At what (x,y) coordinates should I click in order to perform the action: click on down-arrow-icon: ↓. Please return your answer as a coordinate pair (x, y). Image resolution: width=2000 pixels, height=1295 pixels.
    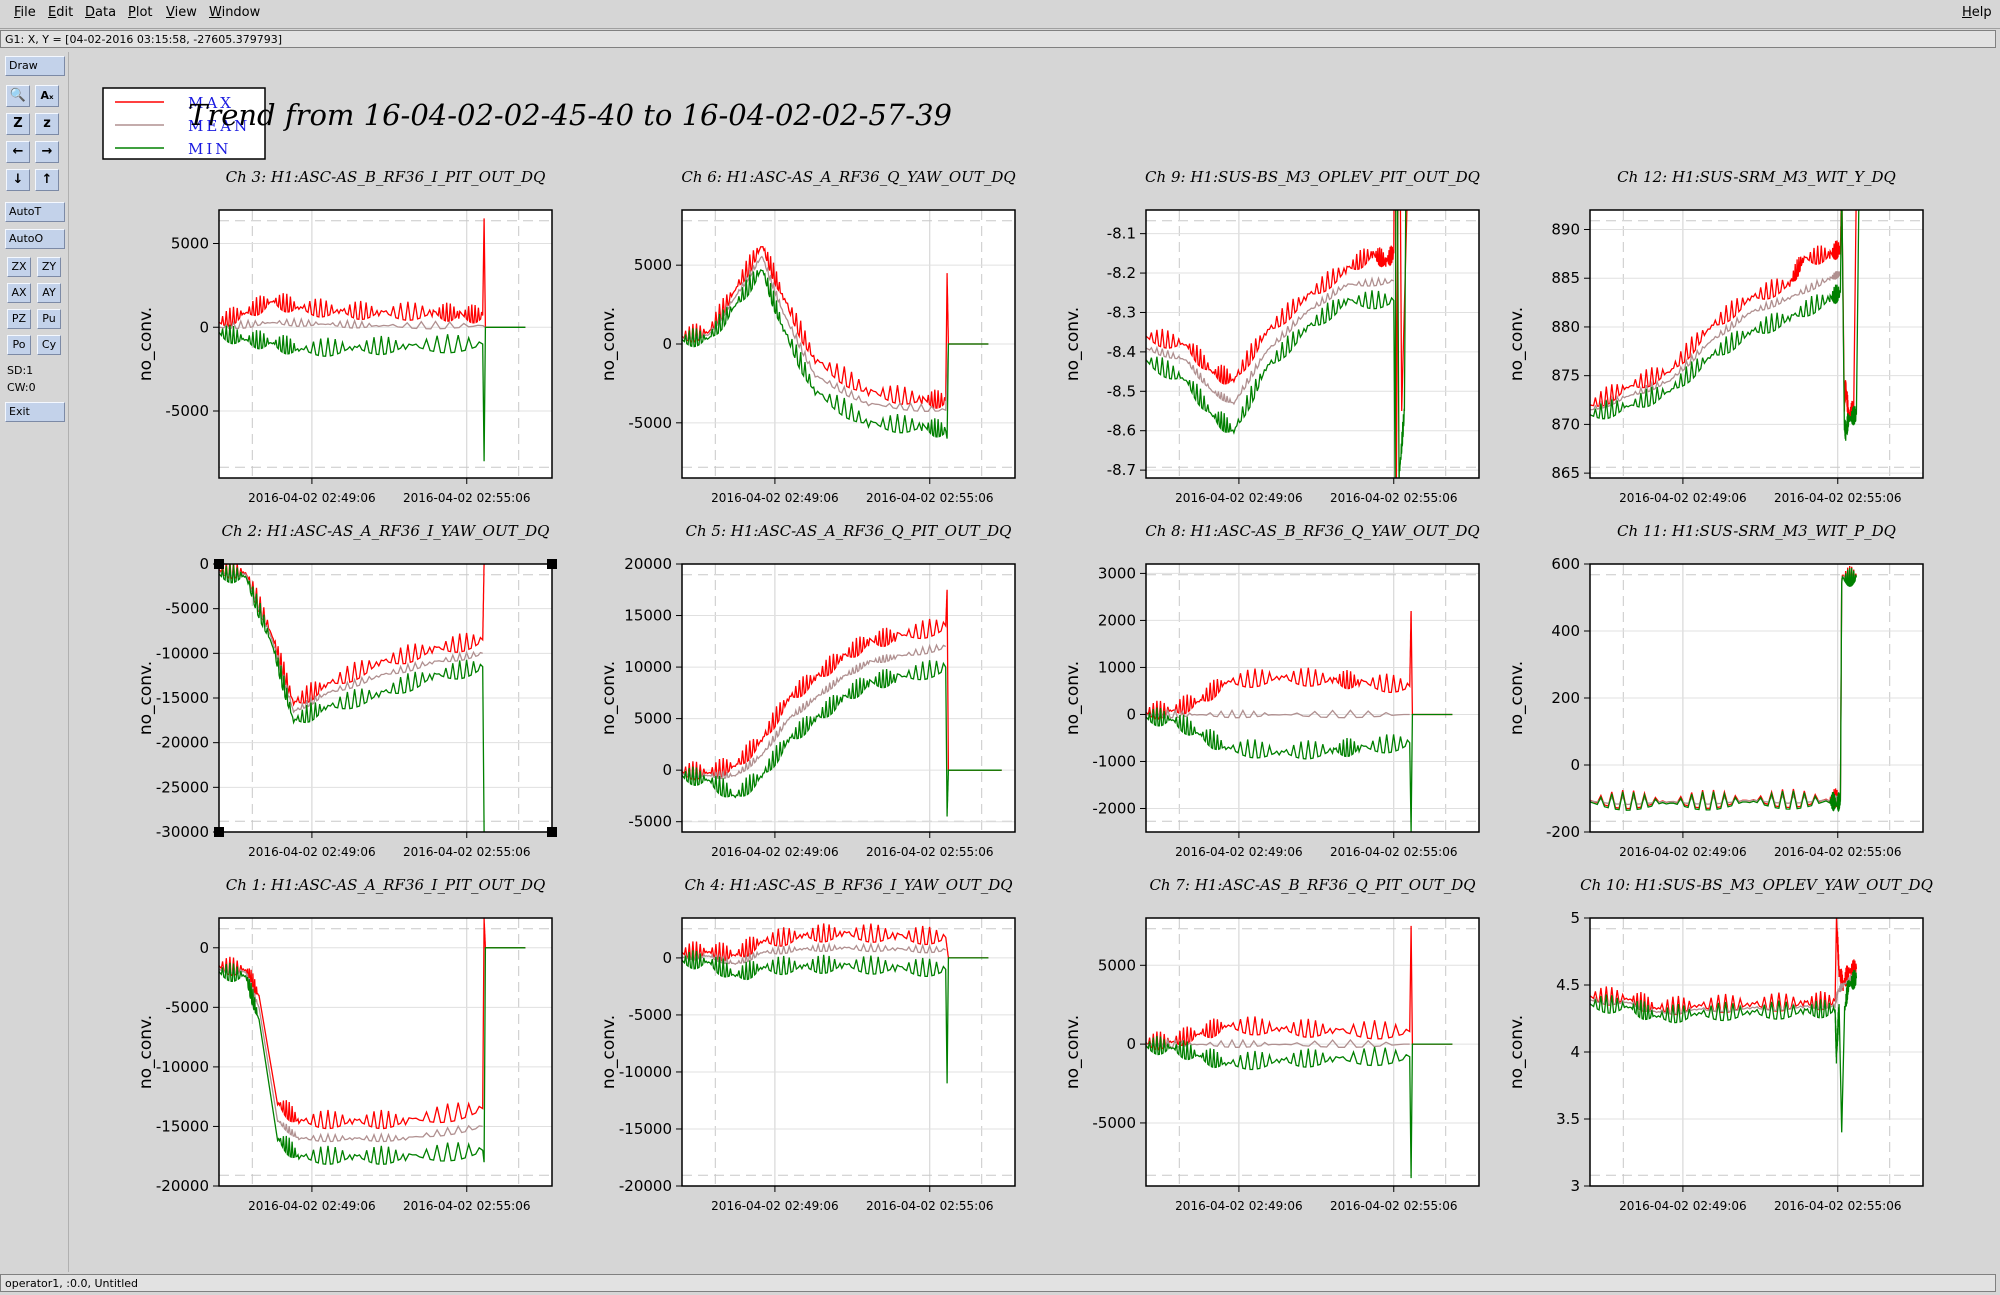
    Looking at the image, I should click on (18, 180).